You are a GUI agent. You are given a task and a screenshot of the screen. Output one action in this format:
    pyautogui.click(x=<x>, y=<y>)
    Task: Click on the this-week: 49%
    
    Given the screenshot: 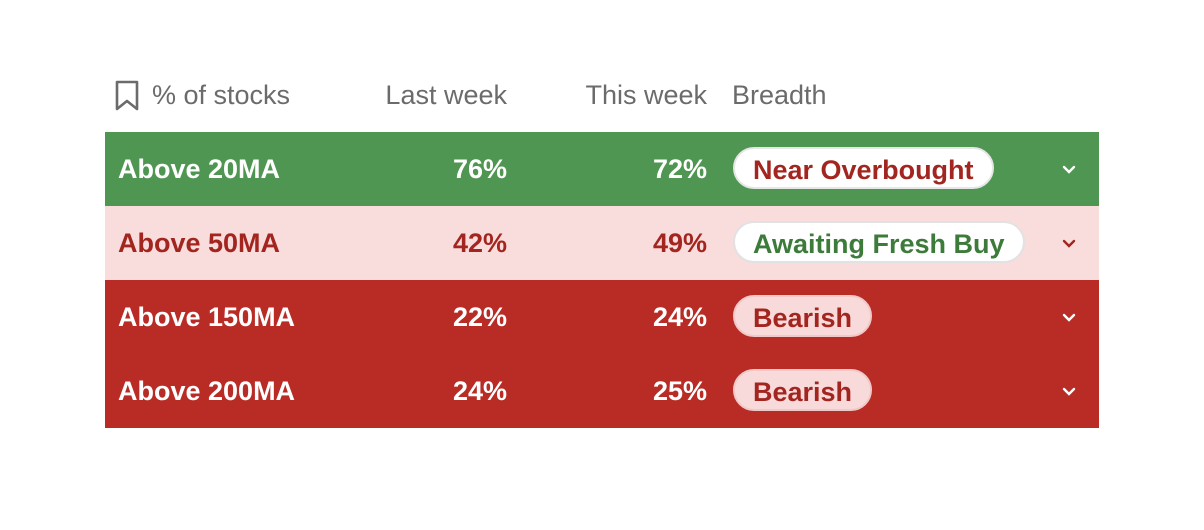 What is the action you would take?
    pyautogui.click(x=679, y=243)
    